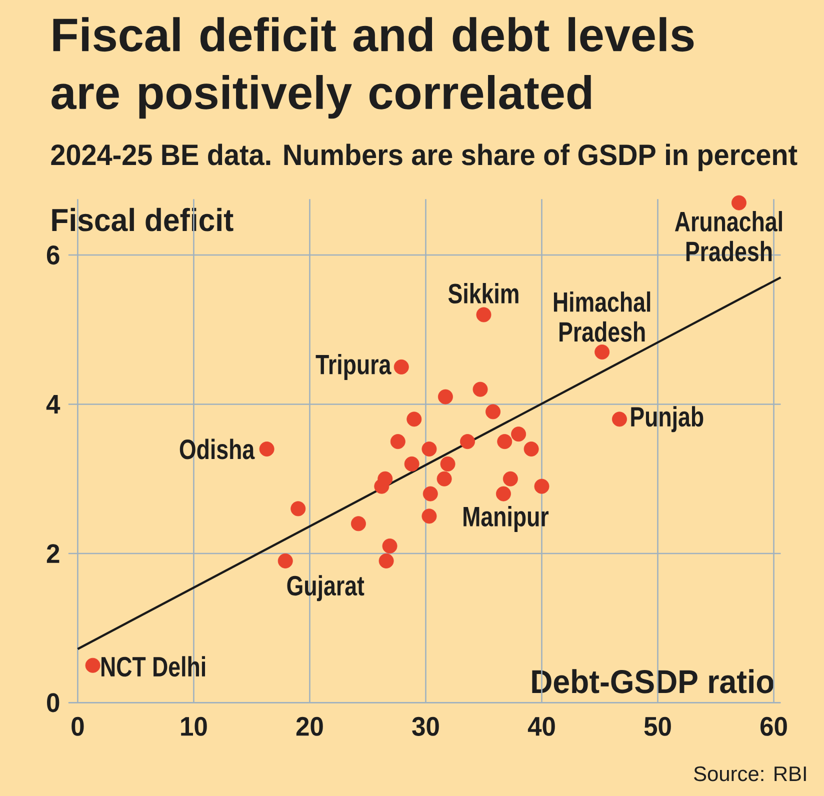 The image size is (824, 796). What do you see at coordinates (373, 68) in the screenshot?
I see `chart-title: Fiscal deficit and debt levels are positively correlated` at bounding box center [373, 68].